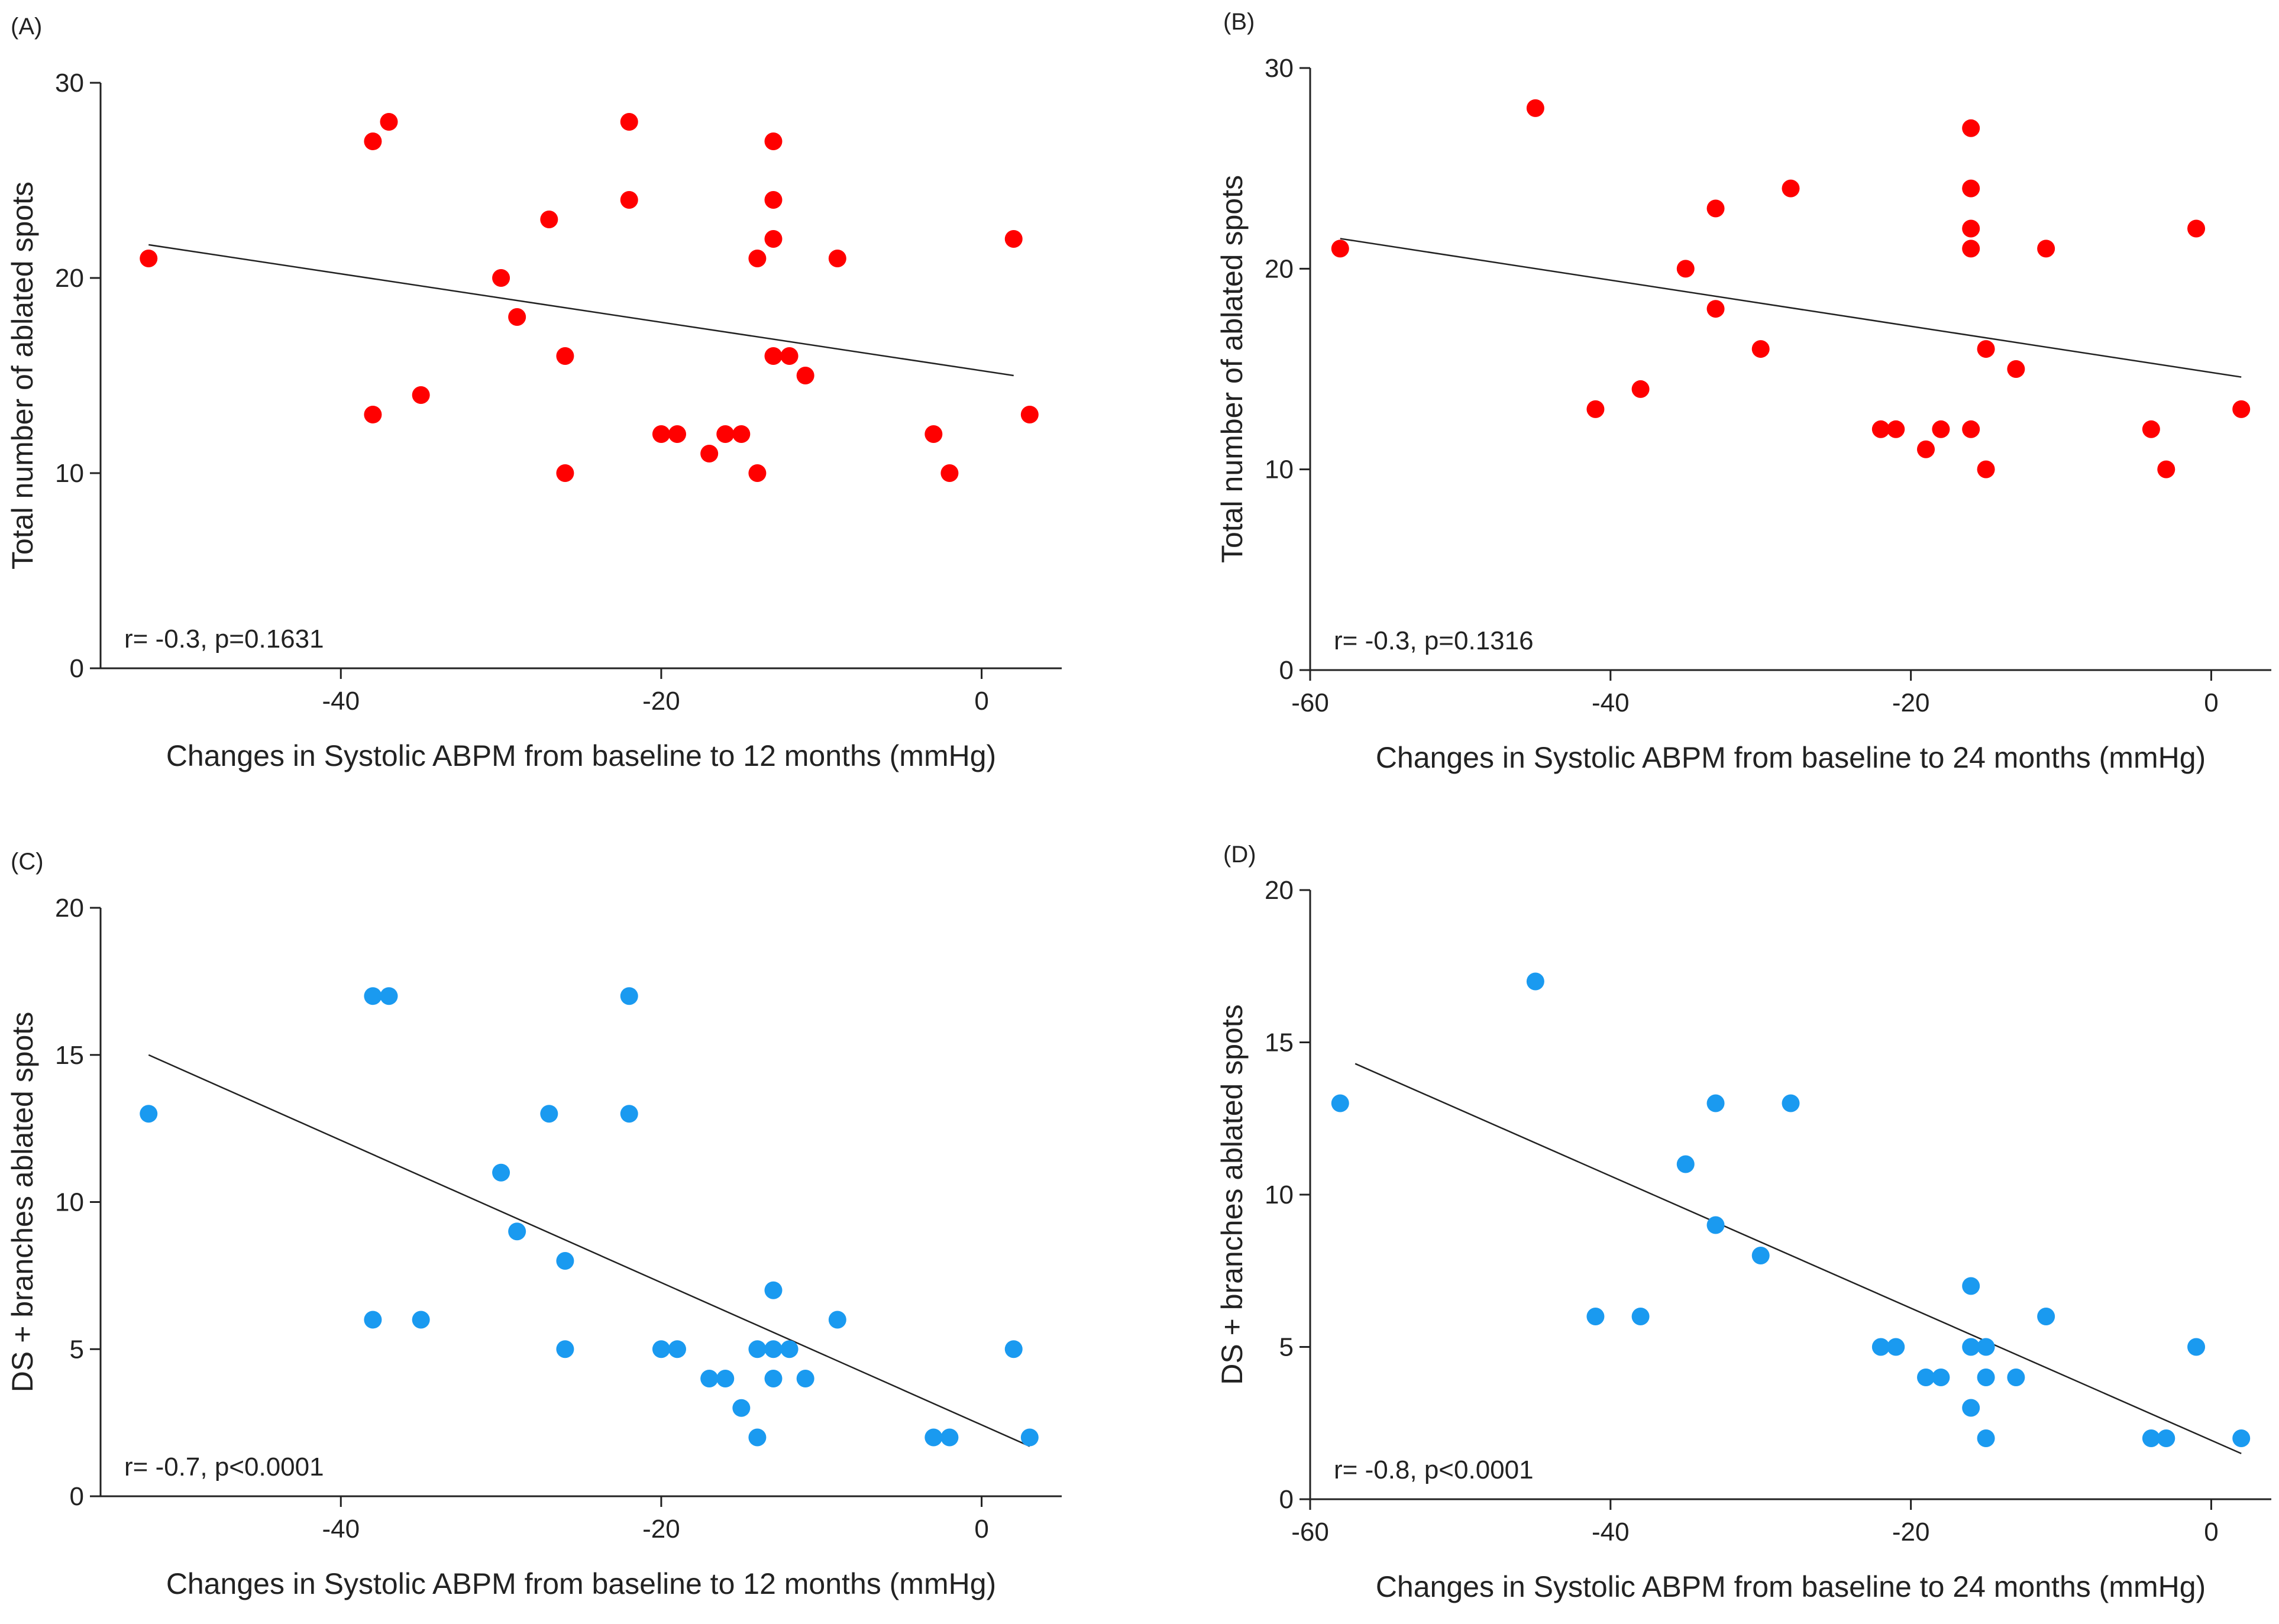 The height and width of the screenshot is (1624, 2279). Describe the element at coordinates (22, 1202) in the screenshot. I see `y-axis-title: DS + branches ablated spots` at that location.